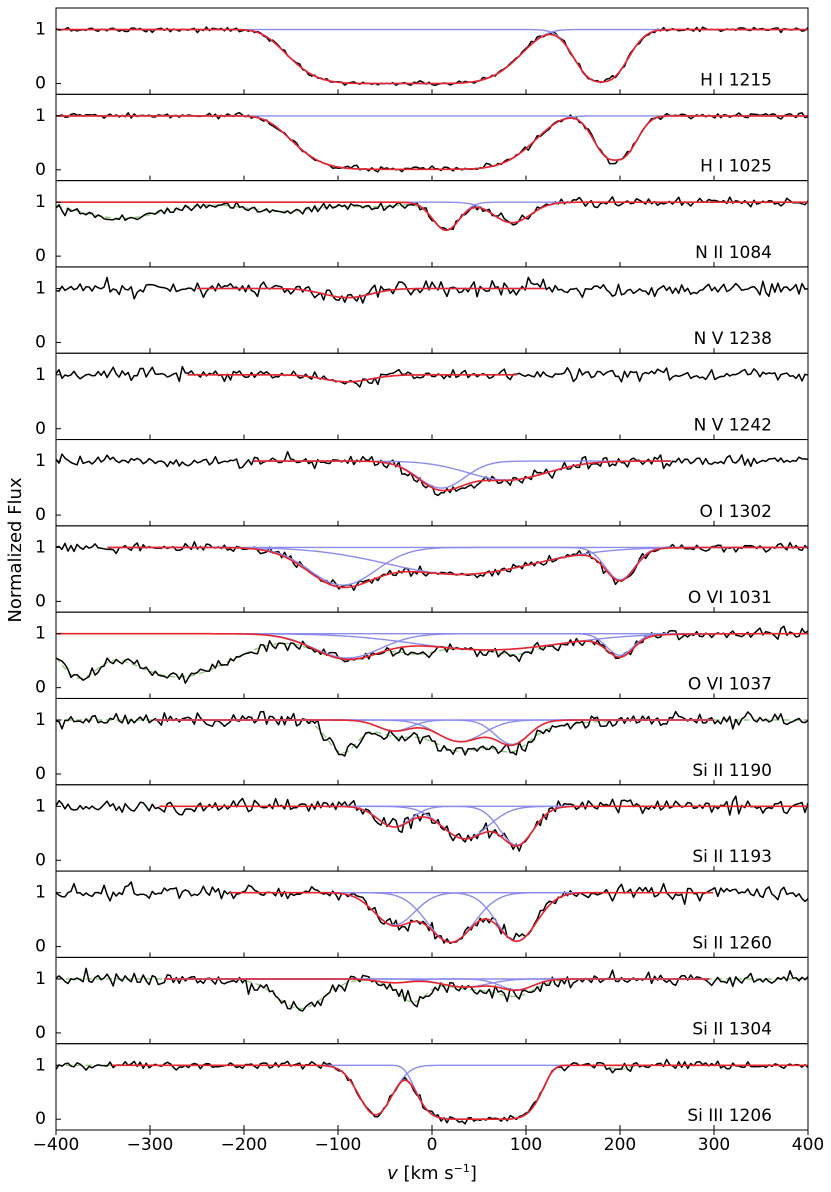 The width and height of the screenshot is (831, 1192). Describe the element at coordinates (736, 512) in the screenshot. I see `panel-label: O I 1302` at that location.